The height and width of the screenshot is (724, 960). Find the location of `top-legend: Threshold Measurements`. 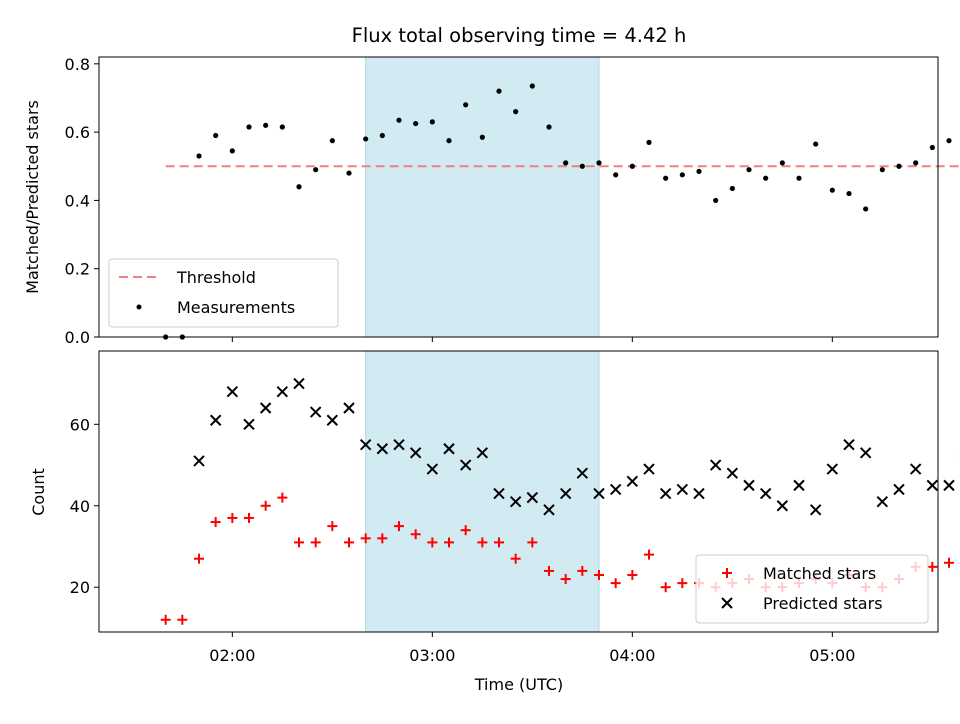

top-legend: Threshold Measurements is located at coordinates (223, 293).